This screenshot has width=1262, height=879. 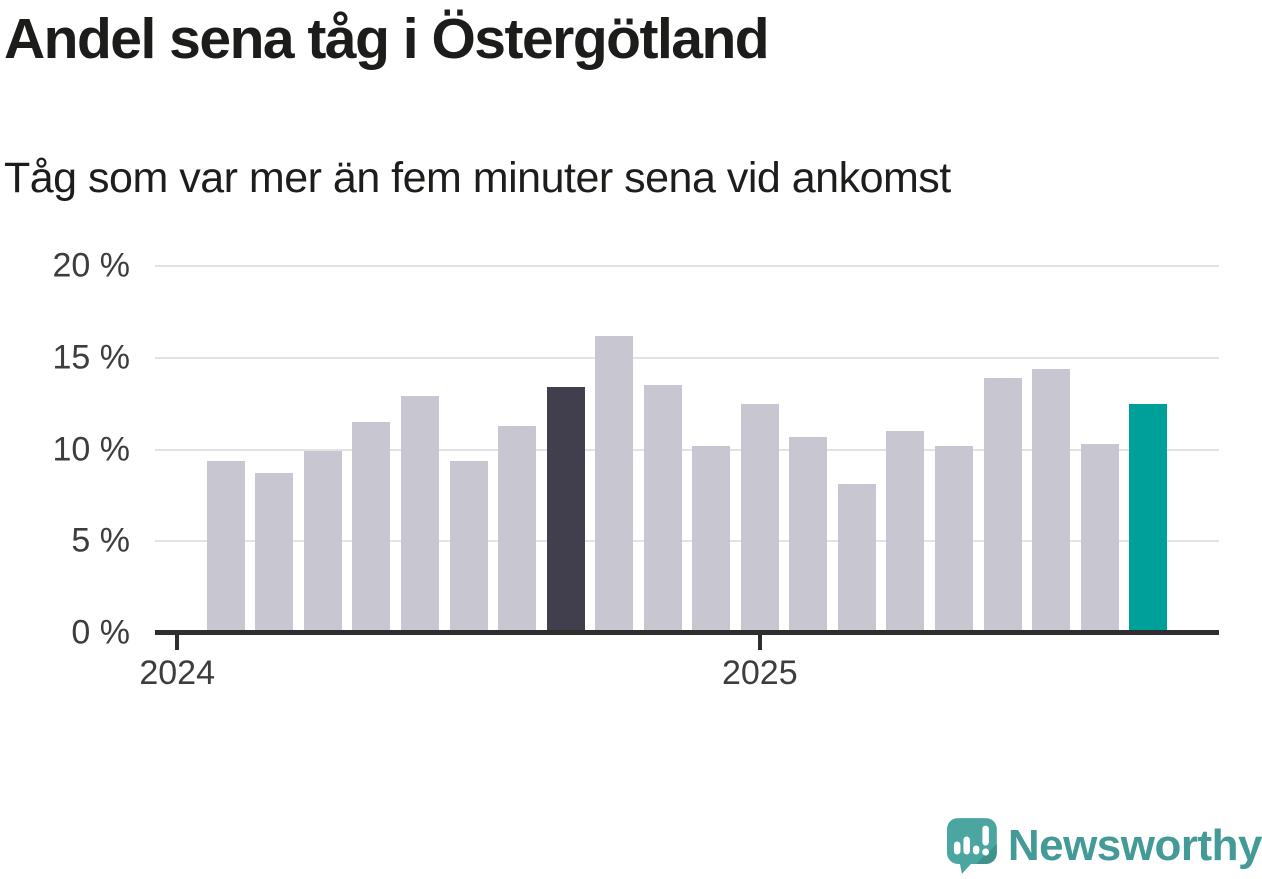 What do you see at coordinates (387, 39) in the screenshot?
I see `chart-title: Andel sena tåg i Östergötland` at bounding box center [387, 39].